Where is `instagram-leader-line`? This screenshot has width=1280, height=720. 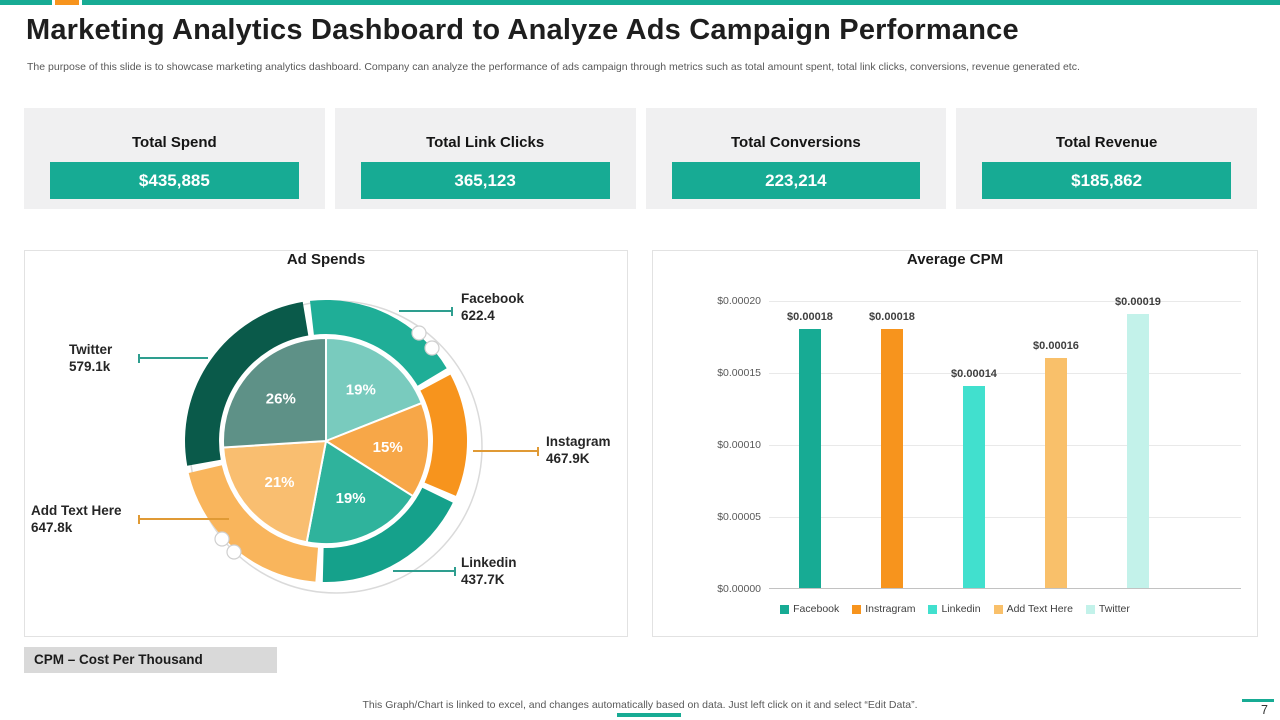
instagram-leader-line is located at coordinates (506, 451).